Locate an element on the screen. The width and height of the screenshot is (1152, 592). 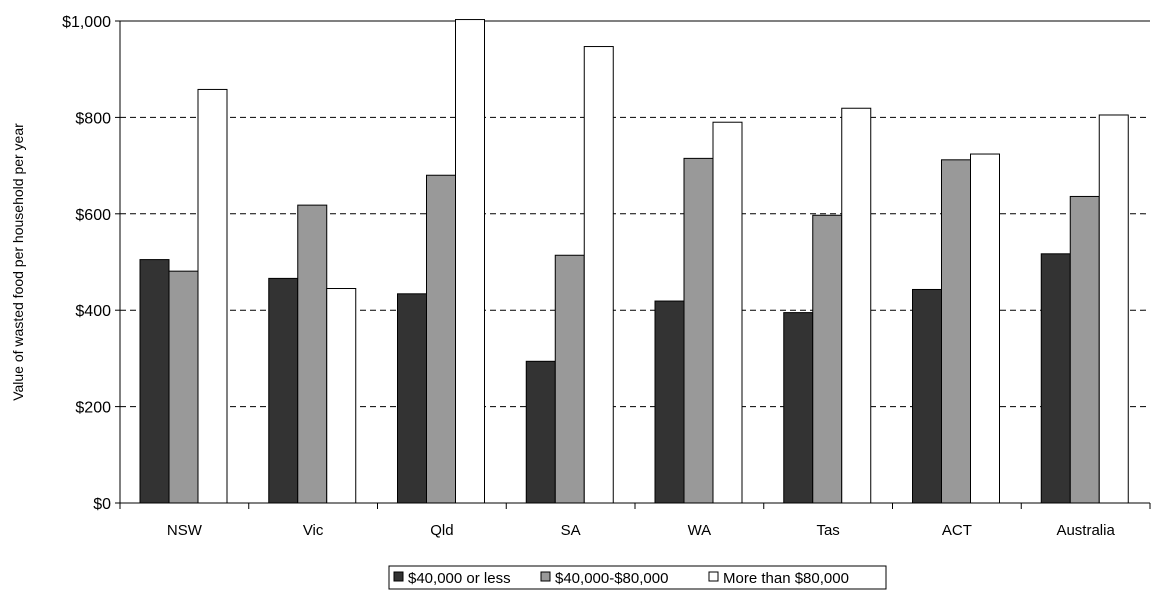
y-tick-label: $200 is located at coordinates (93, 408).